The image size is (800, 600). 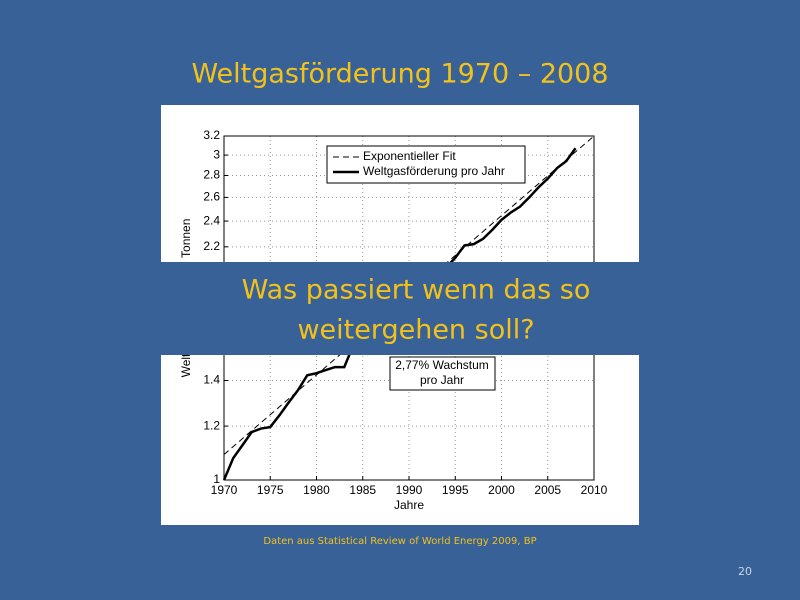 What do you see at coordinates (434, 171) in the screenshot?
I see `legend-label: Weltgasförderung pro Jahr` at bounding box center [434, 171].